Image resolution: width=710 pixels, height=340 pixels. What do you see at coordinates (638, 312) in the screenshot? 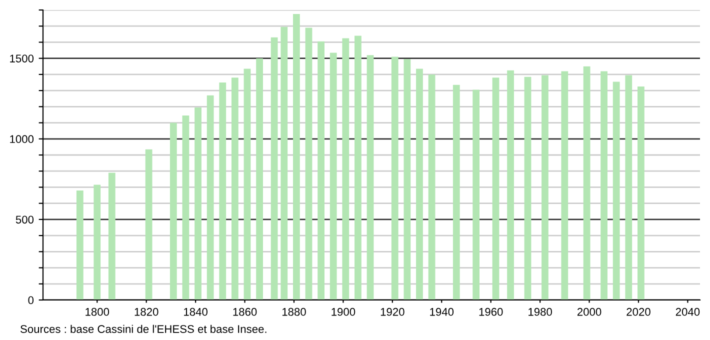
I see `x-tick-label: 2020` at bounding box center [638, 312].